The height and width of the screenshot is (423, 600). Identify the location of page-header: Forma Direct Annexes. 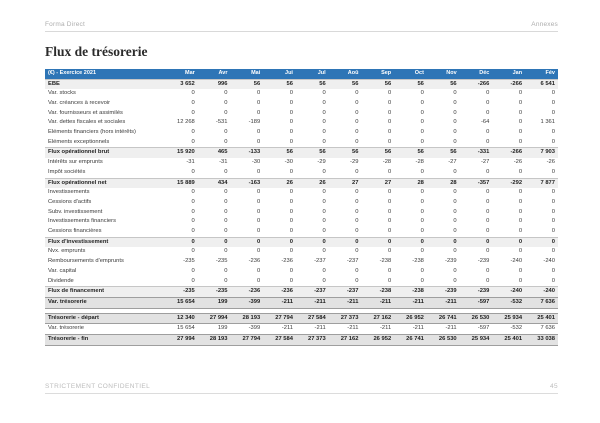
(301, 26).